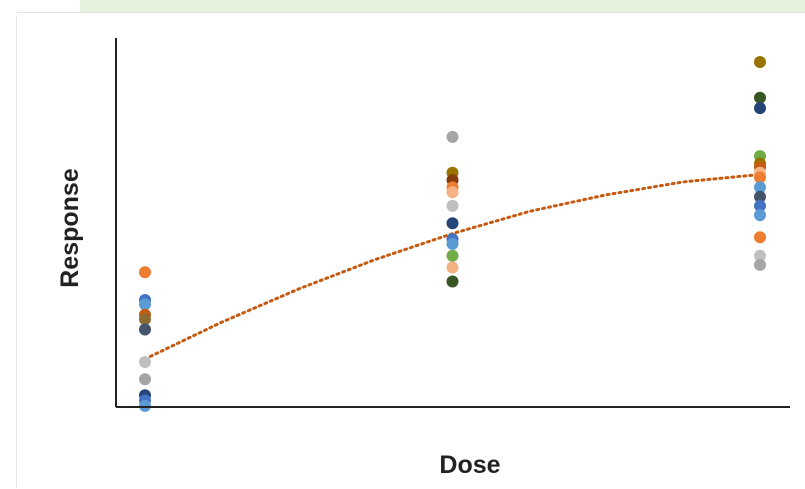 The height and width of the screenshot is (489, 805). I want to click on y-axis-title: Response, so click(70, 228).